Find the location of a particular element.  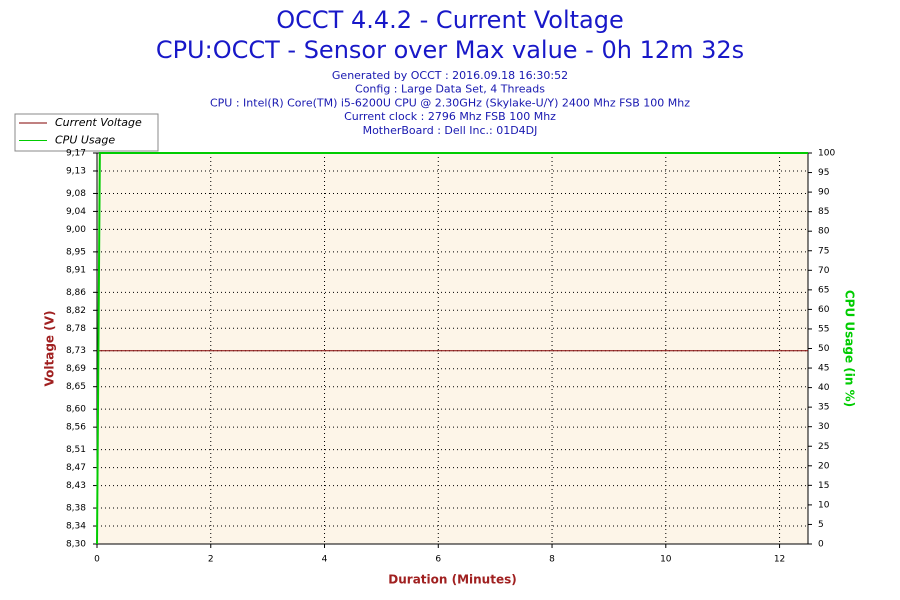

y-tick-label: 8,60 is located at coordinates (76, 410).